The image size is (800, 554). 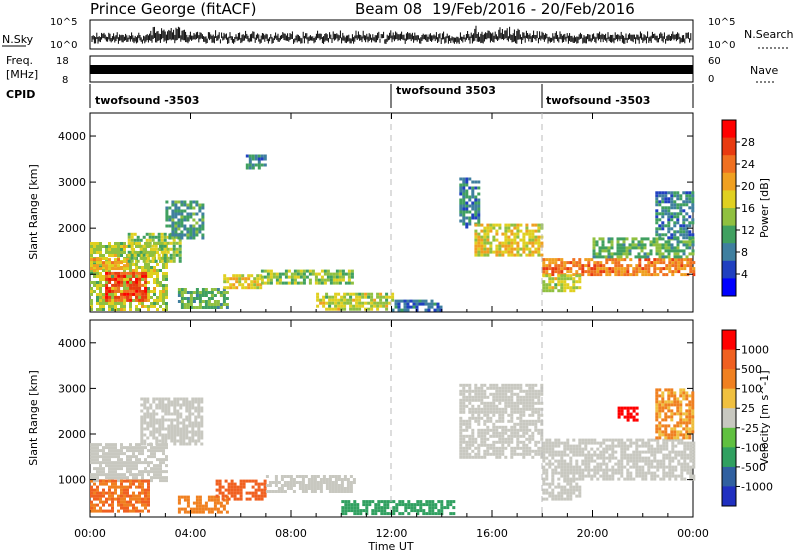 I want to click on nsky-right-tick-bottom: 10^0, so click(x=721, y=45).